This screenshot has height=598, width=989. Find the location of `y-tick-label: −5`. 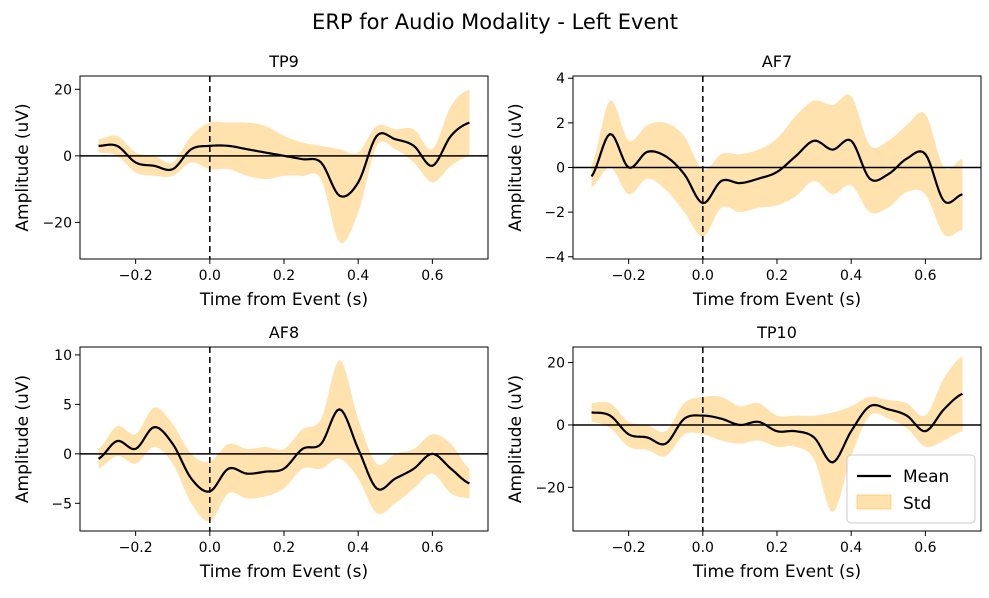

y-tick-label: −5 is located at coordinates (61, 504).